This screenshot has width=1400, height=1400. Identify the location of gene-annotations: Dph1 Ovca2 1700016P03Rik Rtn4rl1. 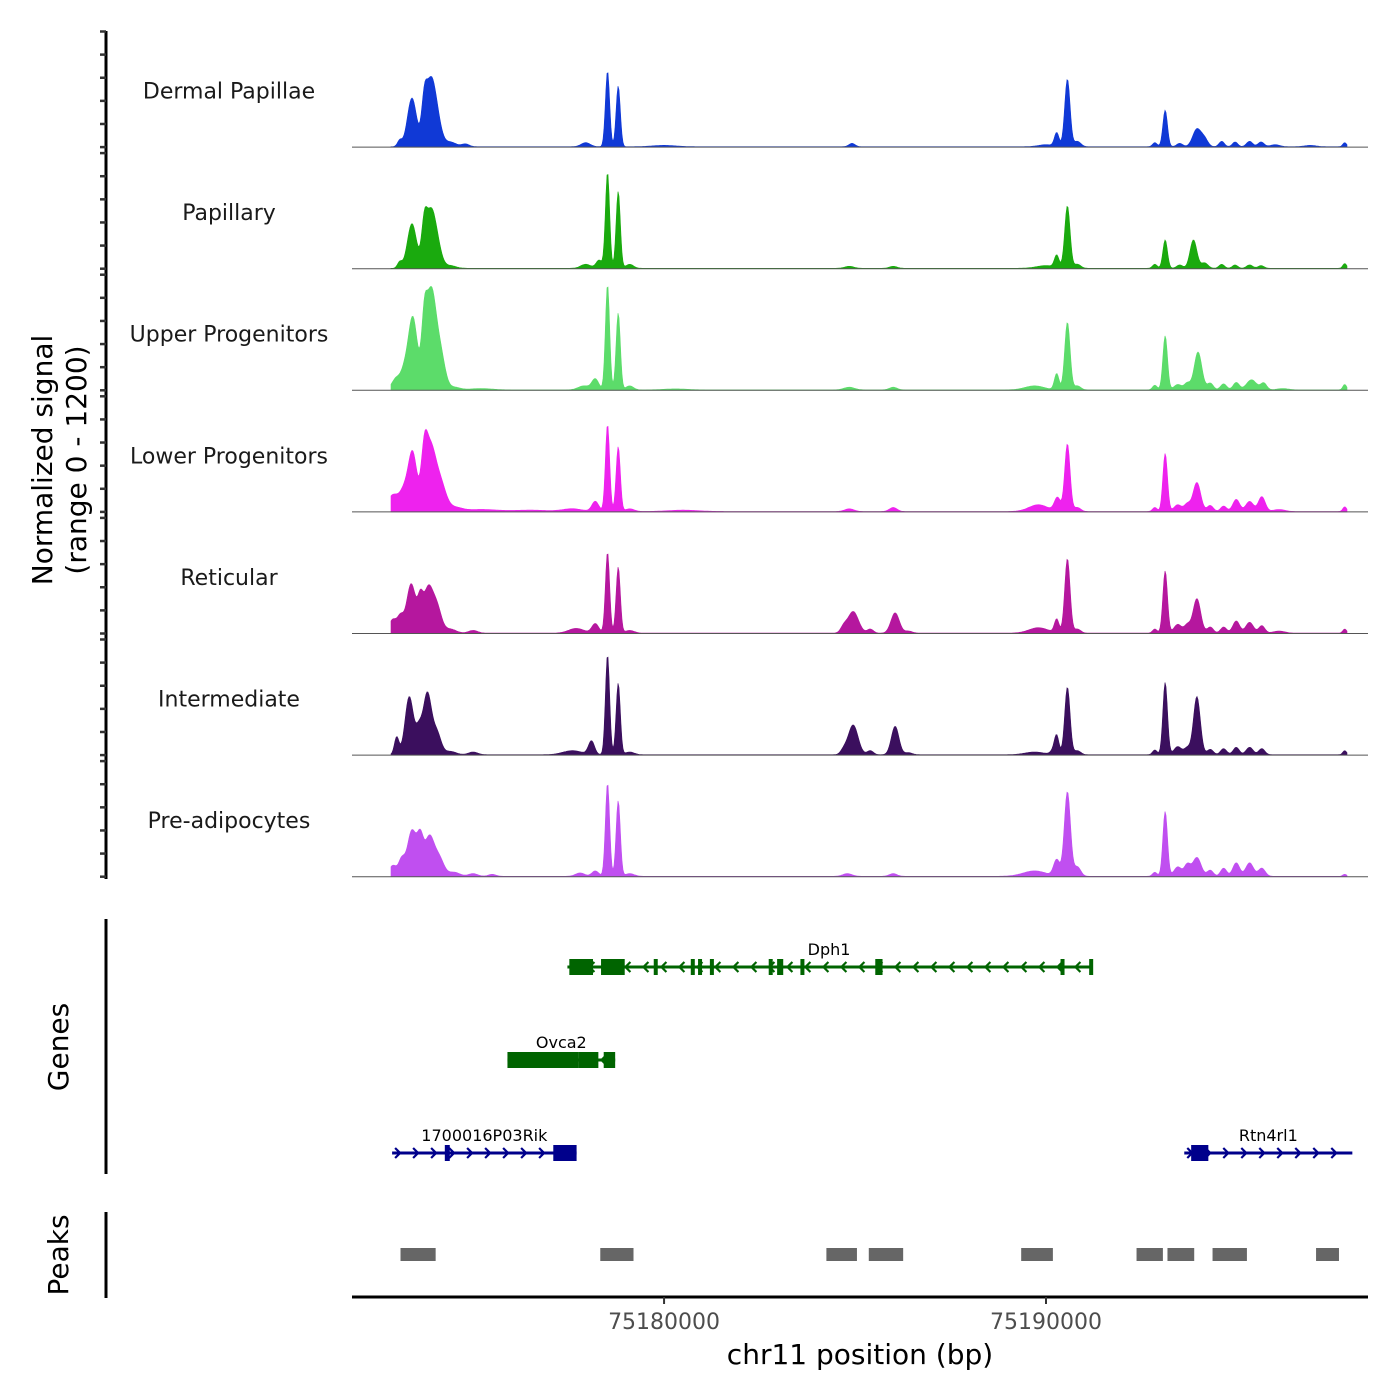
(872, 1050).